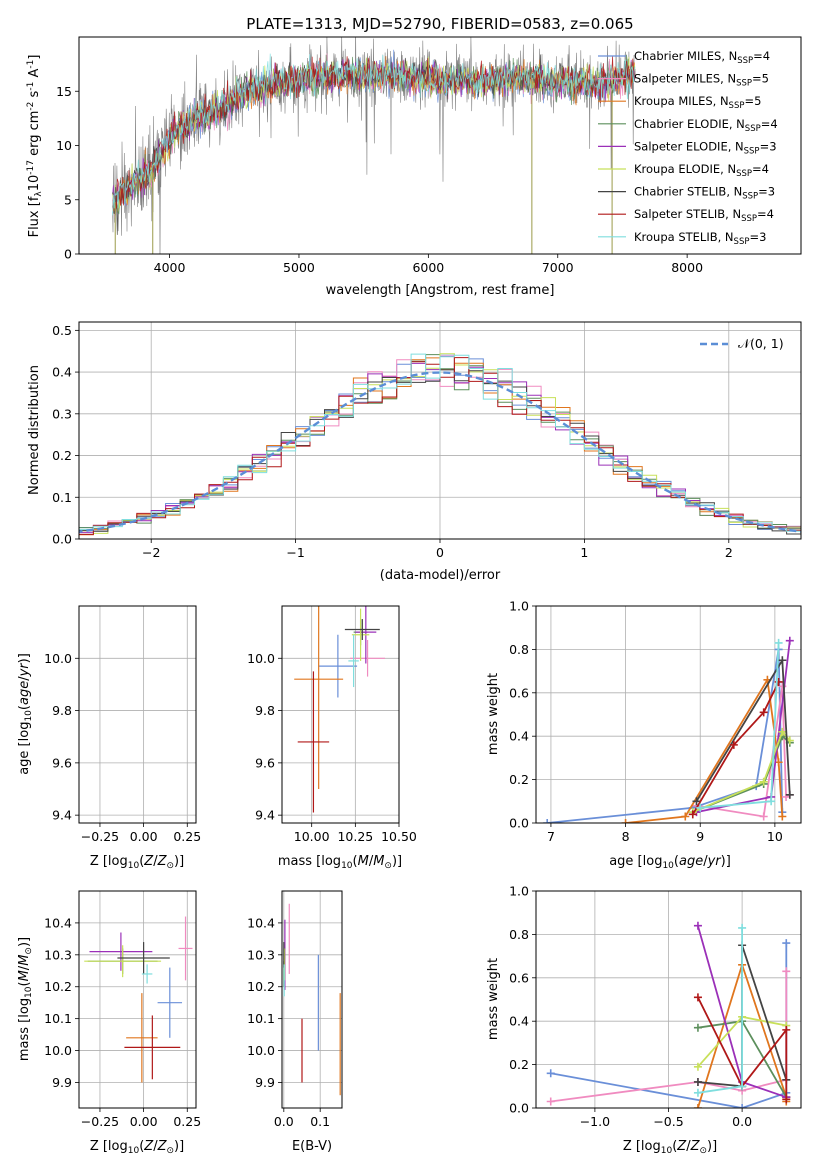  What do you see at coordinates (440, 575) in the screenshot?
I see `histogram-xlabel: (data-model)/error` at bounding box center [440, 575].